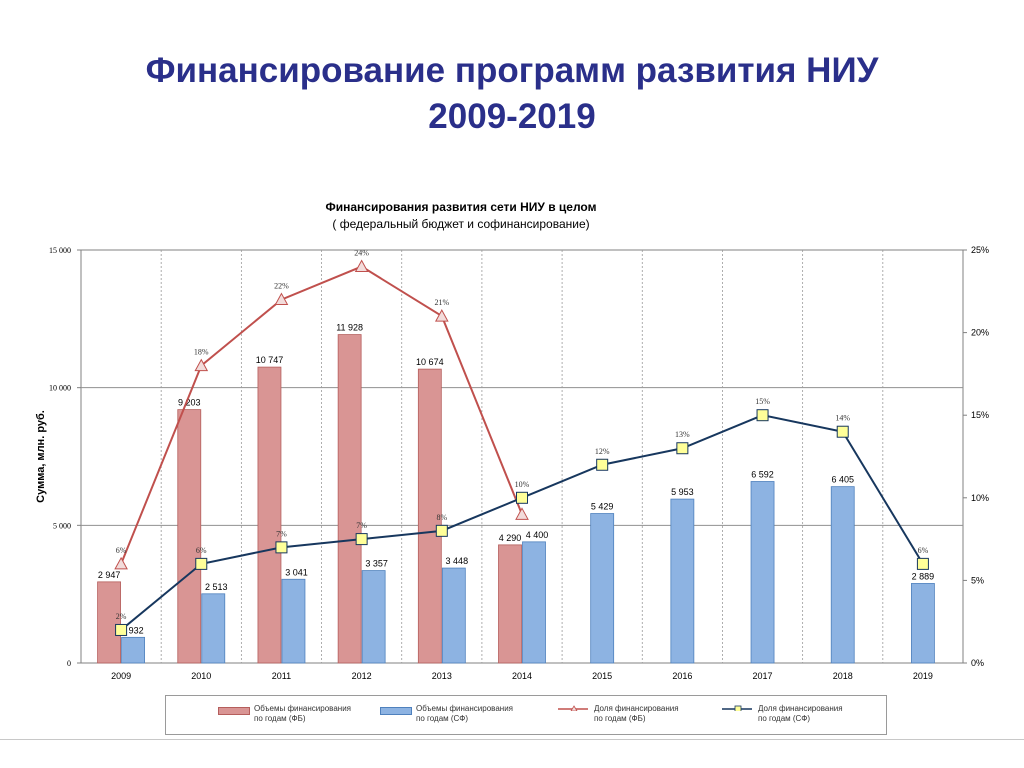  Describe the element at coordinates (977, 580) in the screenshot. I see `y2-tick-label: 5%` at that location.